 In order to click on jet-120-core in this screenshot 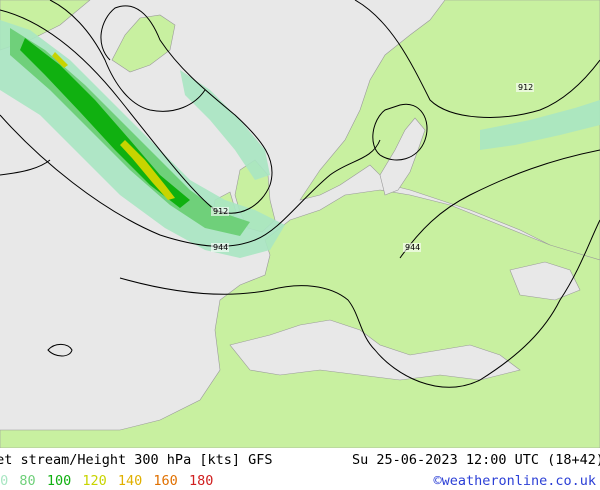, I will do `click(147, 170)`.